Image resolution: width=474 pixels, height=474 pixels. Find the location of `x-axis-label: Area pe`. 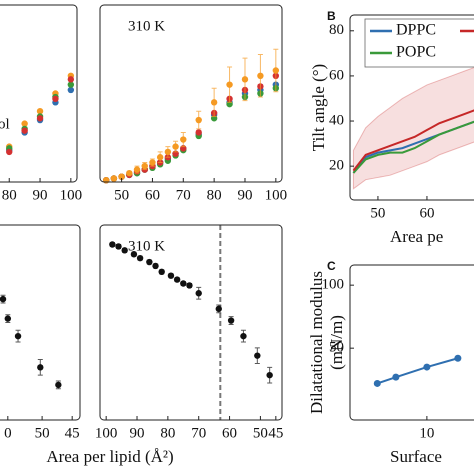

x-axis-label: Area pe is located at coordinates (416, 236).